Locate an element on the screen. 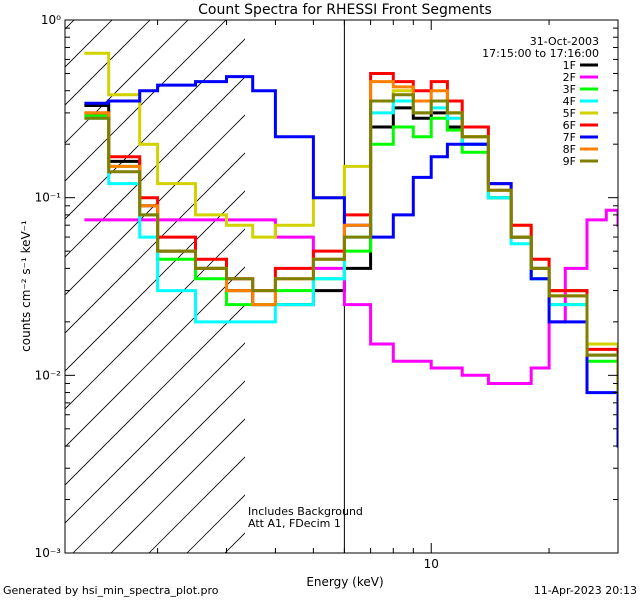 The image size is (640, 600). chart-title: Count Spectra for RHESSI Front Segments is located at coordinates (345, 10).